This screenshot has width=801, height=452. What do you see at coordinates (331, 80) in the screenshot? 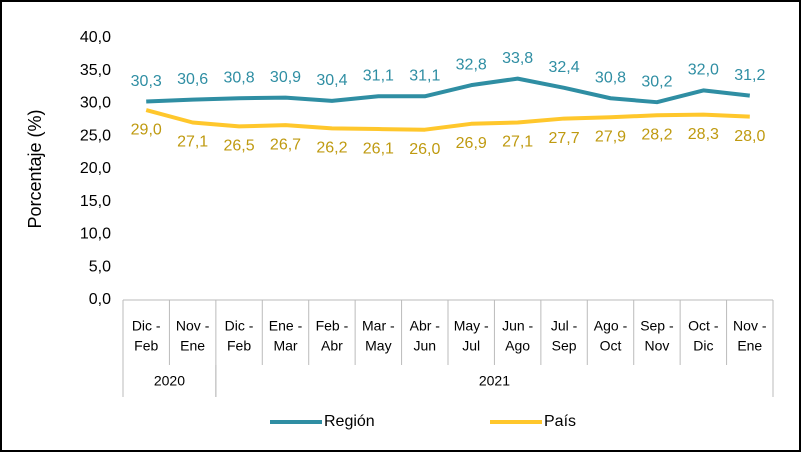
I see `data-label: 30,4` at bounding box center [331, 80].